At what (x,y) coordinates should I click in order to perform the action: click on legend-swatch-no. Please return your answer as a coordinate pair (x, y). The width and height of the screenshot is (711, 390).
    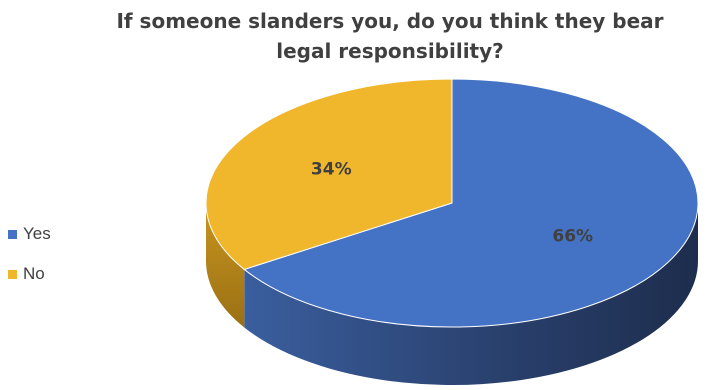
    Looking at the image, I should click on (12, 274).